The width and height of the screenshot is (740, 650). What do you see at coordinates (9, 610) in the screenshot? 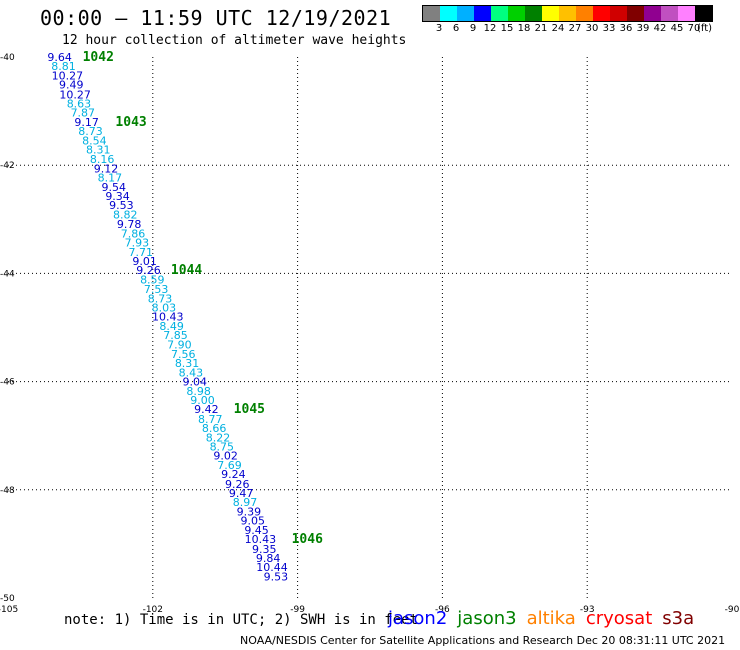
I see `x-tick-label: -105` at bounding box center [9, 610].